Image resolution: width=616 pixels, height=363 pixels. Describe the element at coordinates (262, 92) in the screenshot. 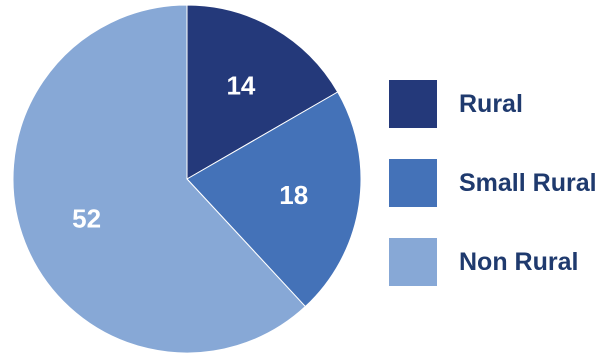

I see `pie-slice-rural` at that location.